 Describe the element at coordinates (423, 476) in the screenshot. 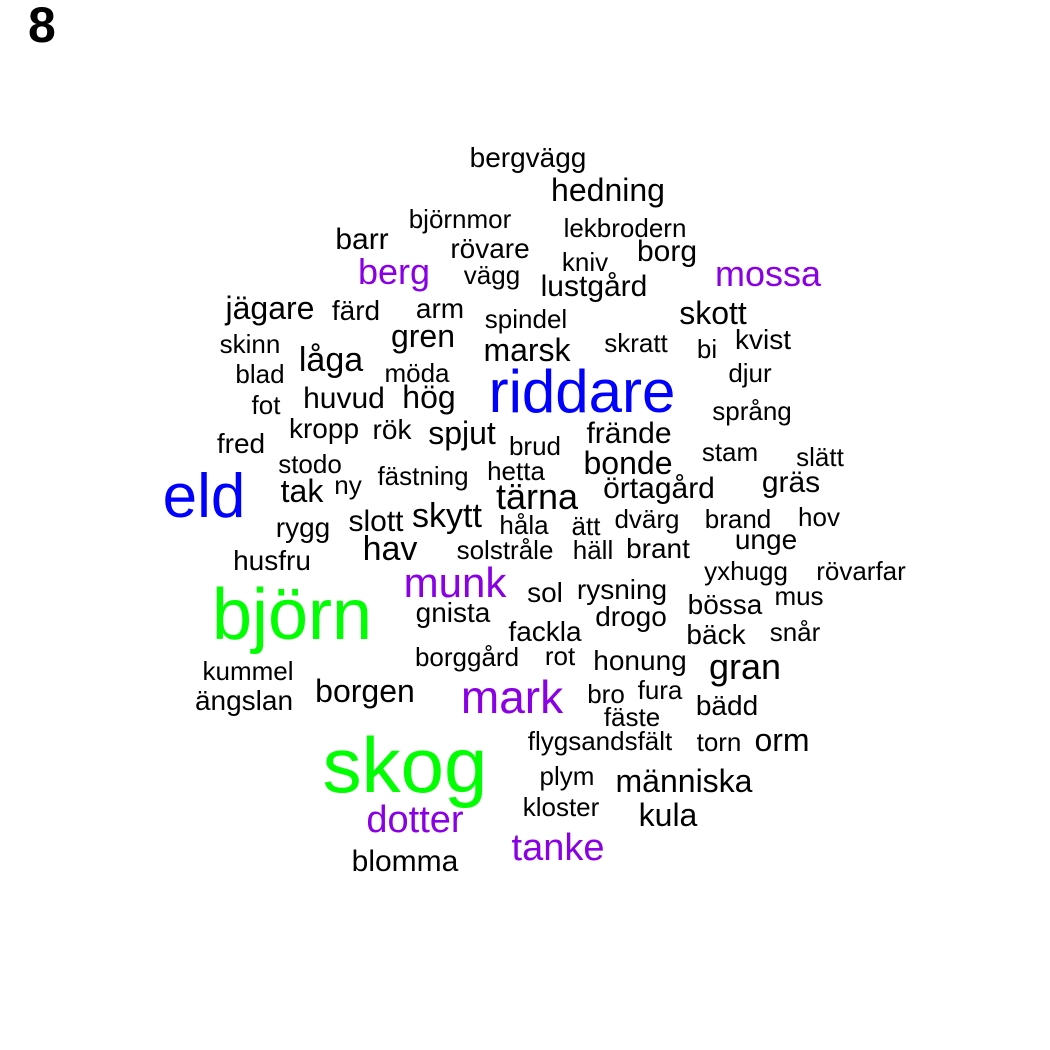

I see `cloud-word-fastning: fästning` at that location.